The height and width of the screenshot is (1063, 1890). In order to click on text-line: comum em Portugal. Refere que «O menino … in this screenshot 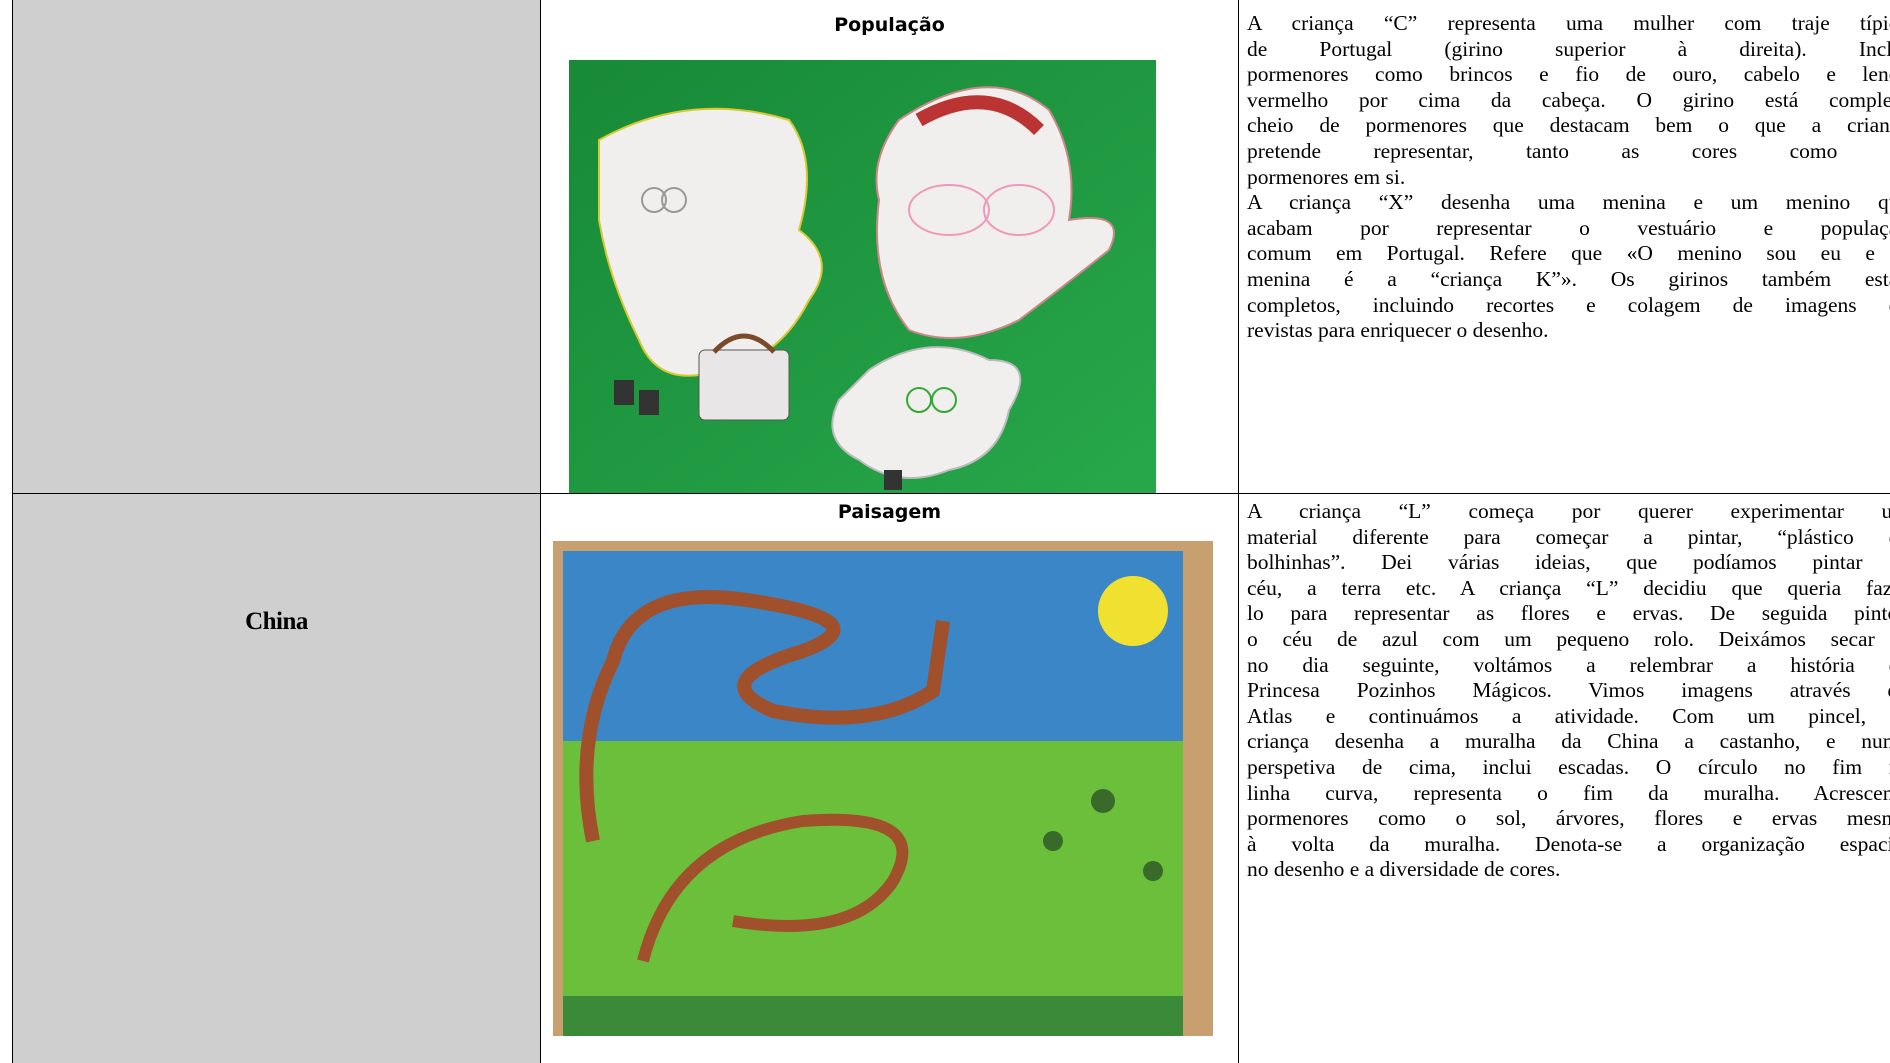, I will do `click(1568, 253)`.